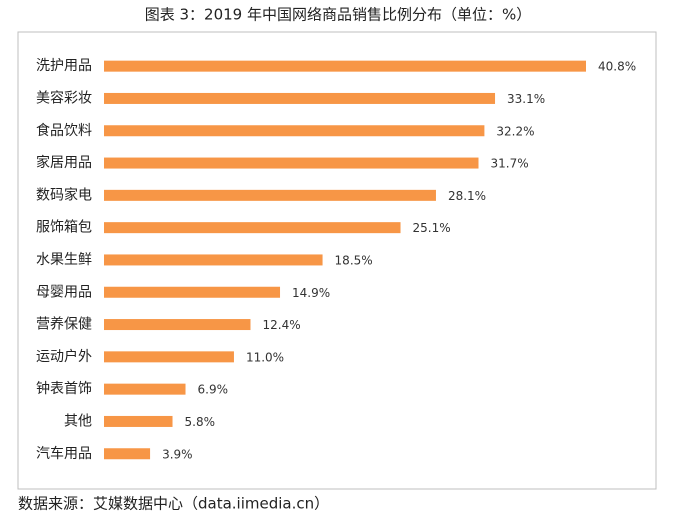  I want to click on category-label: 营养保健, so click(64, 325).